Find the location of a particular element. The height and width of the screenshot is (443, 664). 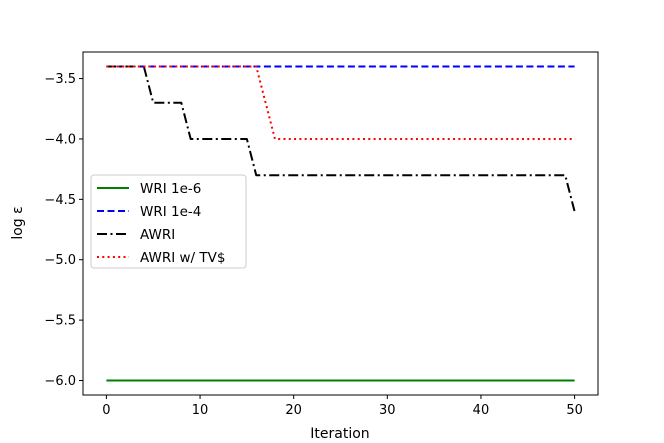

y-tick-label: −4.0 is located at coordinates (60, 139).